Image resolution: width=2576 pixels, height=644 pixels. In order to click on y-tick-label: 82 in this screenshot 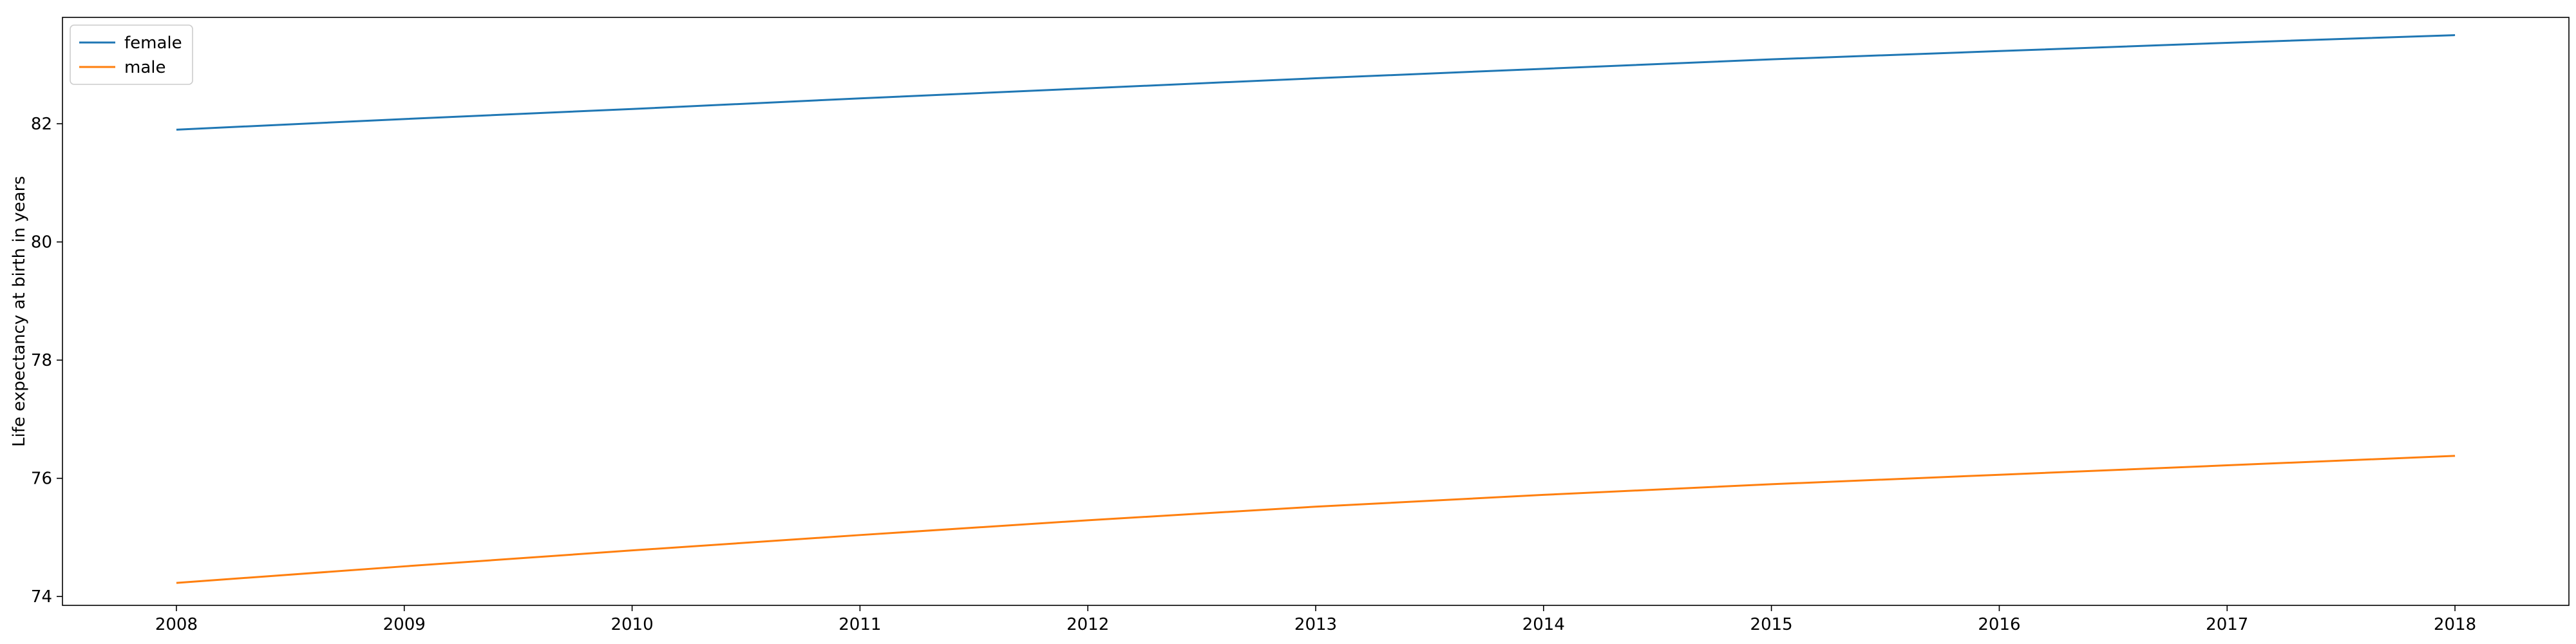, I will do `click(42, 124)`.